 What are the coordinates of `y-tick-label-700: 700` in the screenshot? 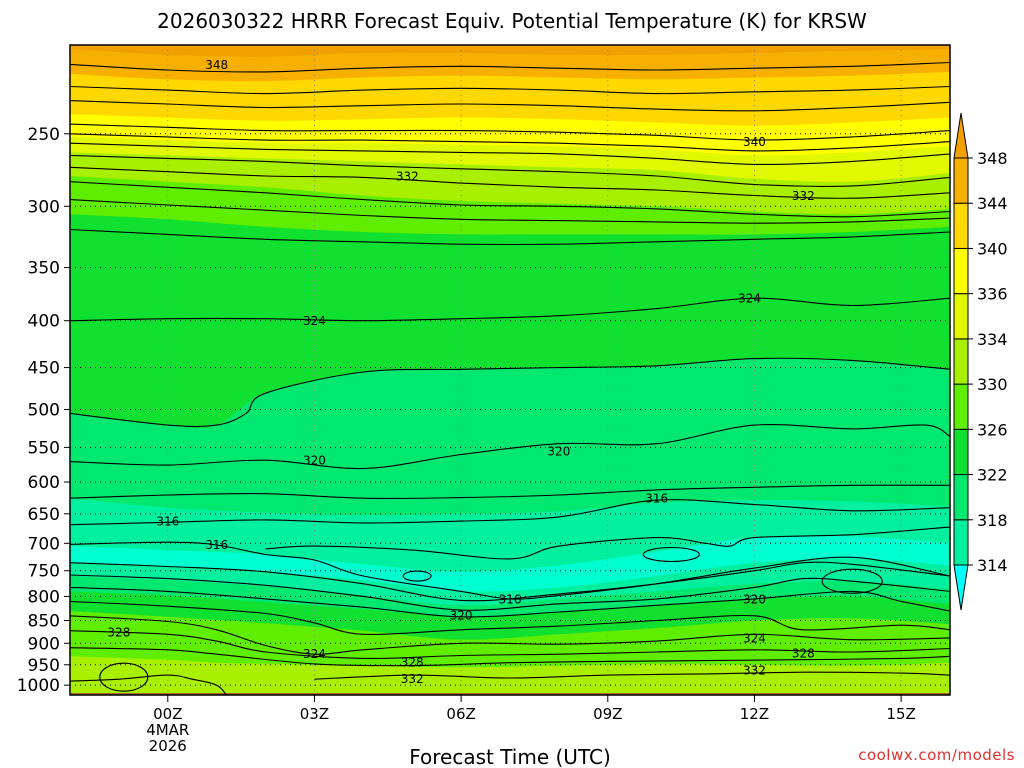 It's located at (44, 544).